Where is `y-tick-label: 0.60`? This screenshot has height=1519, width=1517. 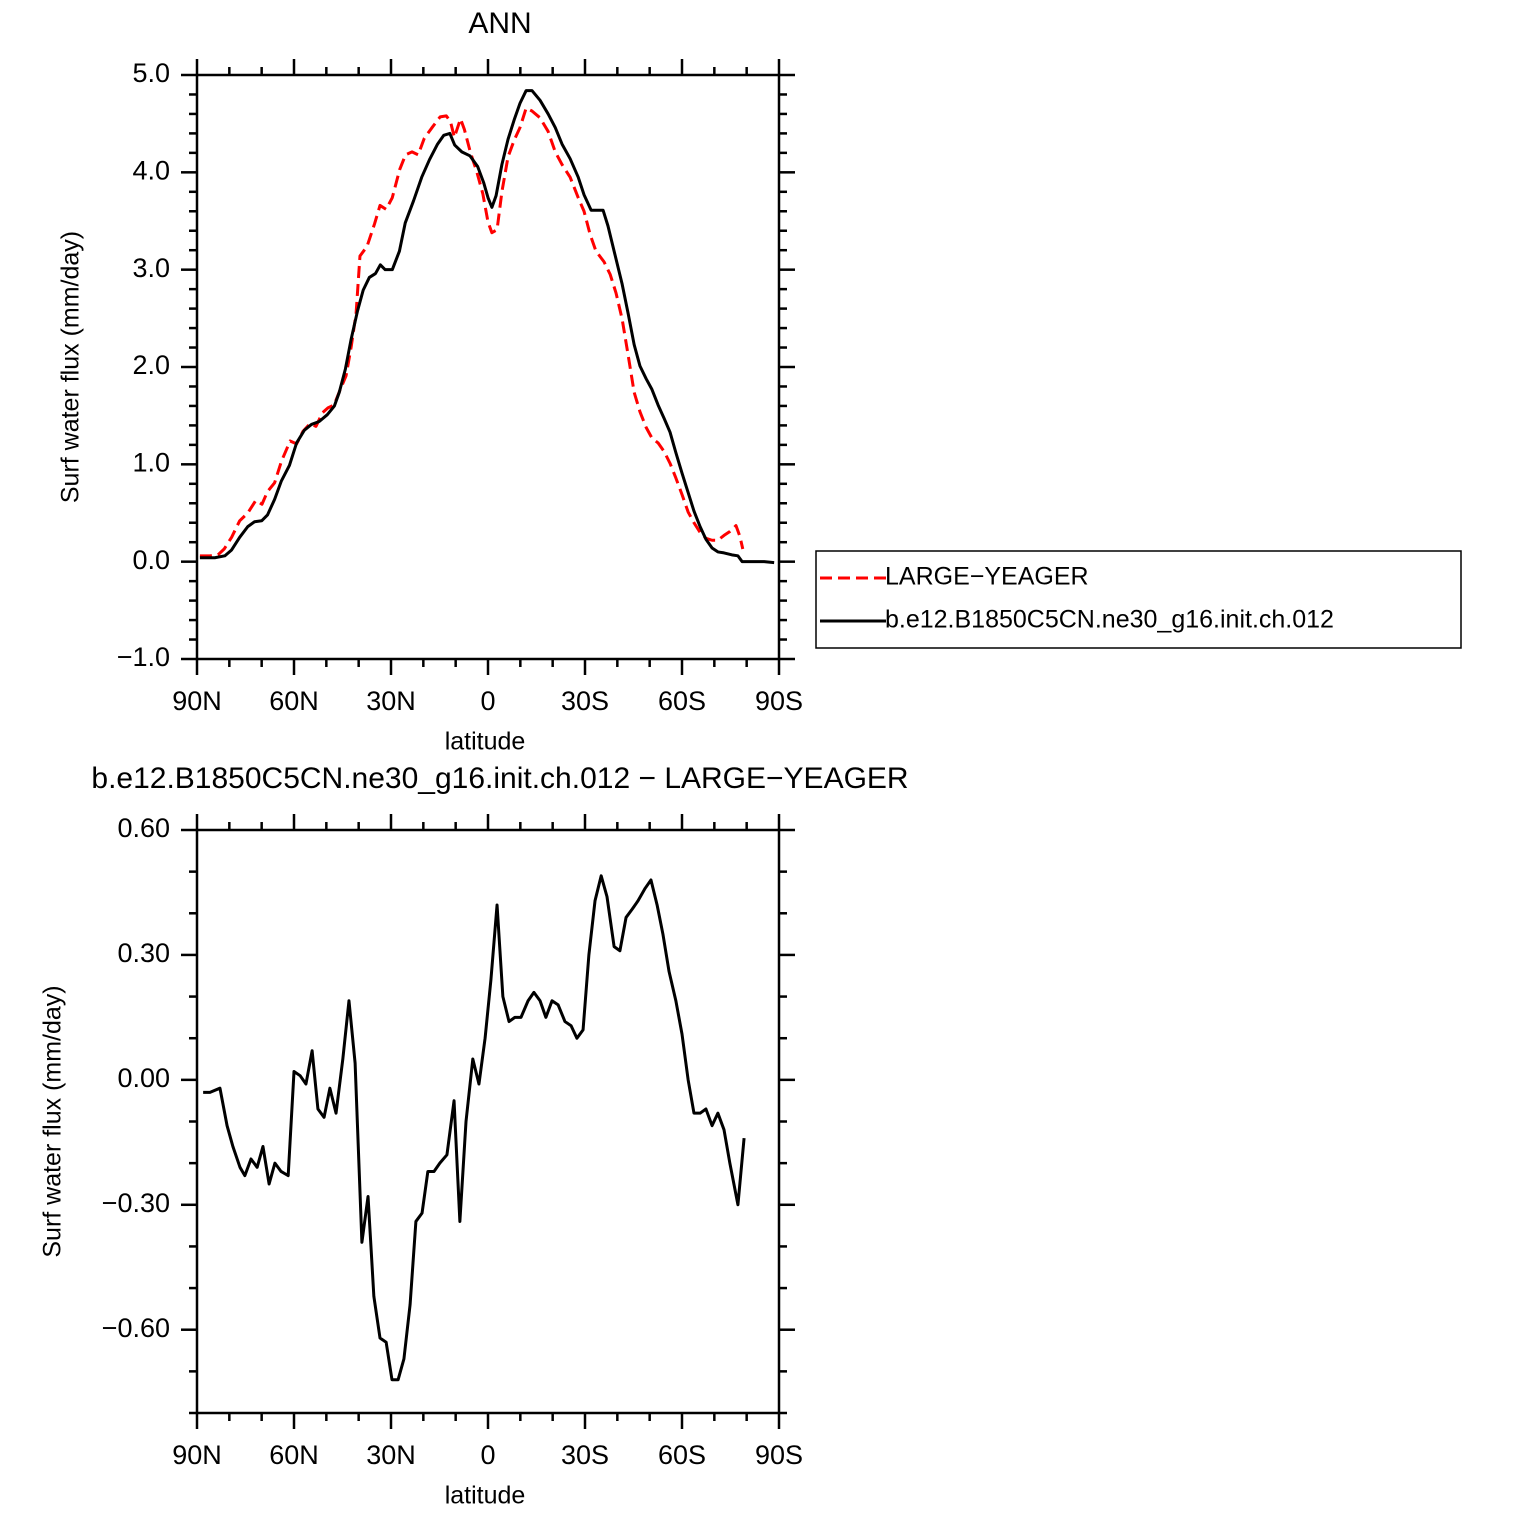
y-tick-label: 0.60 is located at coordinates (143, 828).